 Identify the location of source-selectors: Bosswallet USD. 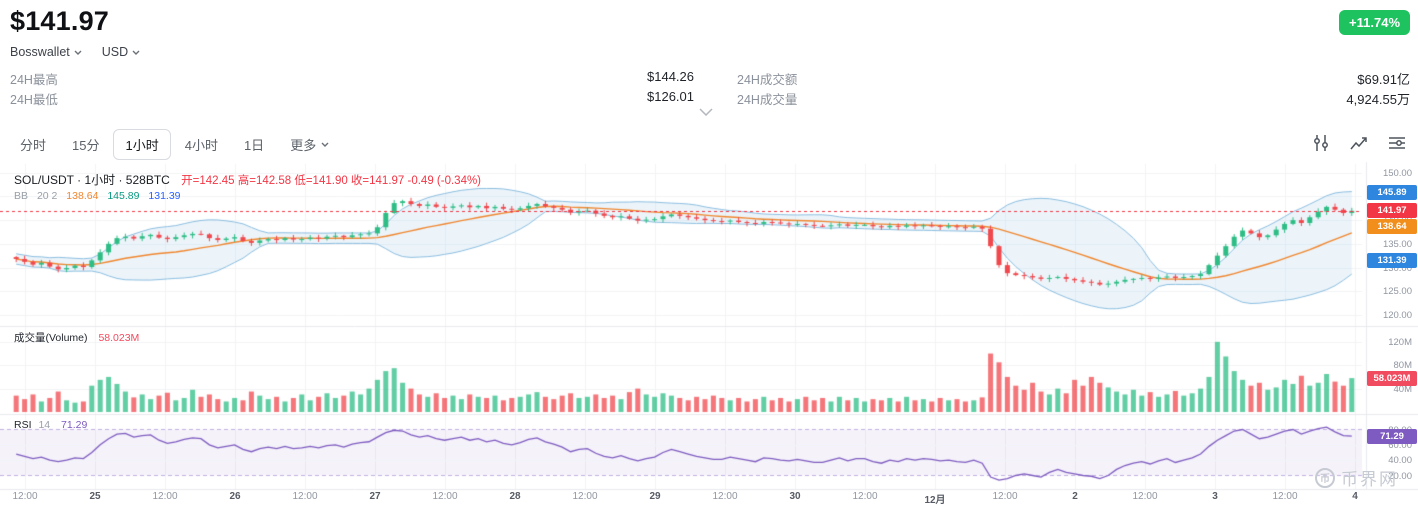
(75, 52).